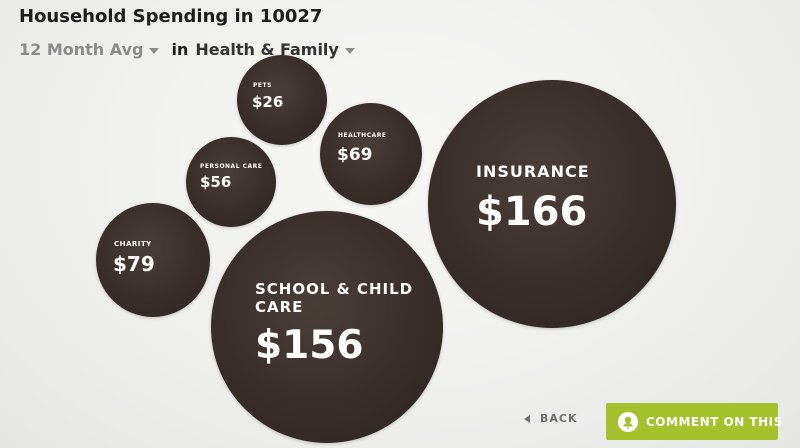  I want to click on period-dropdown: 12 Month Avg, so click(89, 49).